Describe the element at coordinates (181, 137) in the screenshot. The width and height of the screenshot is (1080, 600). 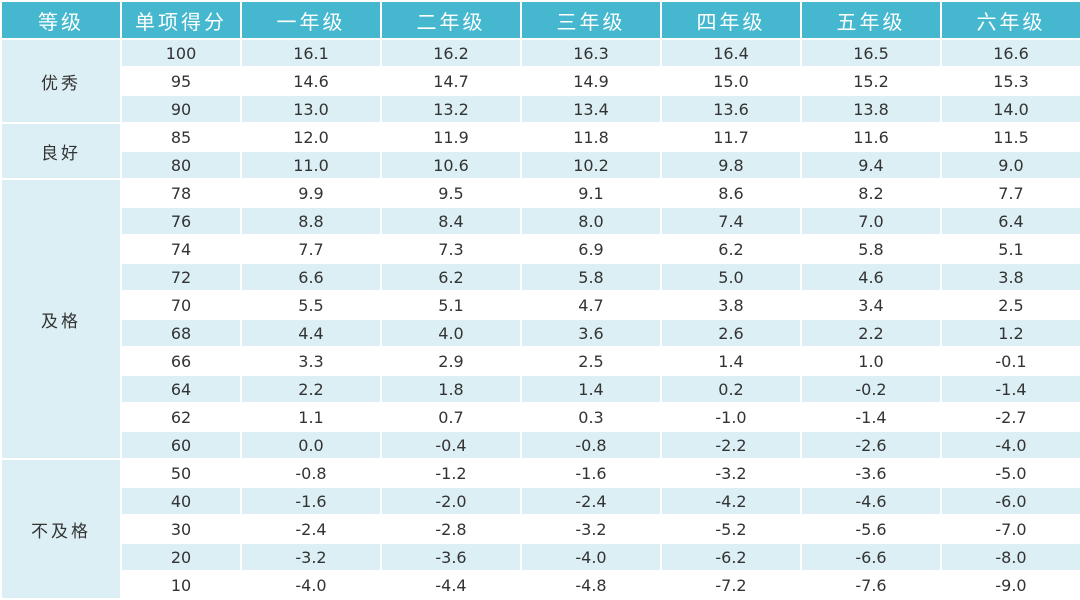
I see `score-cell: 85` at that location.